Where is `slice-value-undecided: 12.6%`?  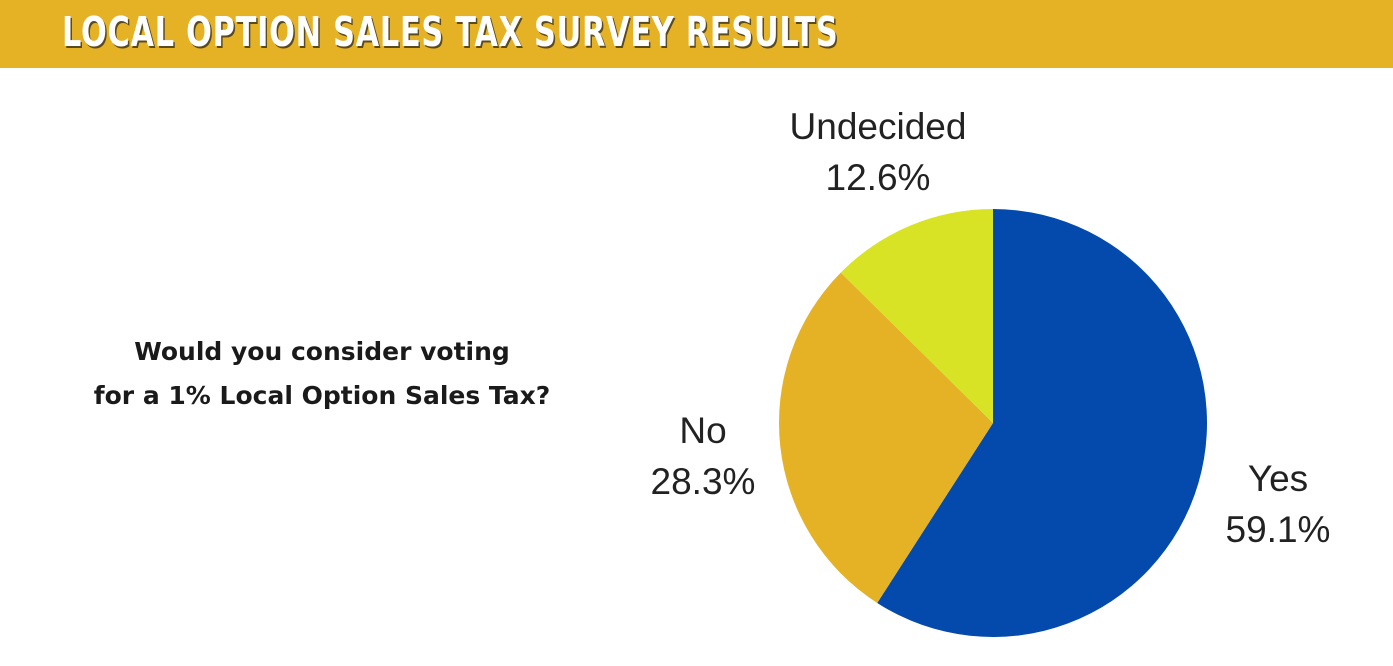
slice-value-undecided: 12.6% is located at coordinates (878, 177).